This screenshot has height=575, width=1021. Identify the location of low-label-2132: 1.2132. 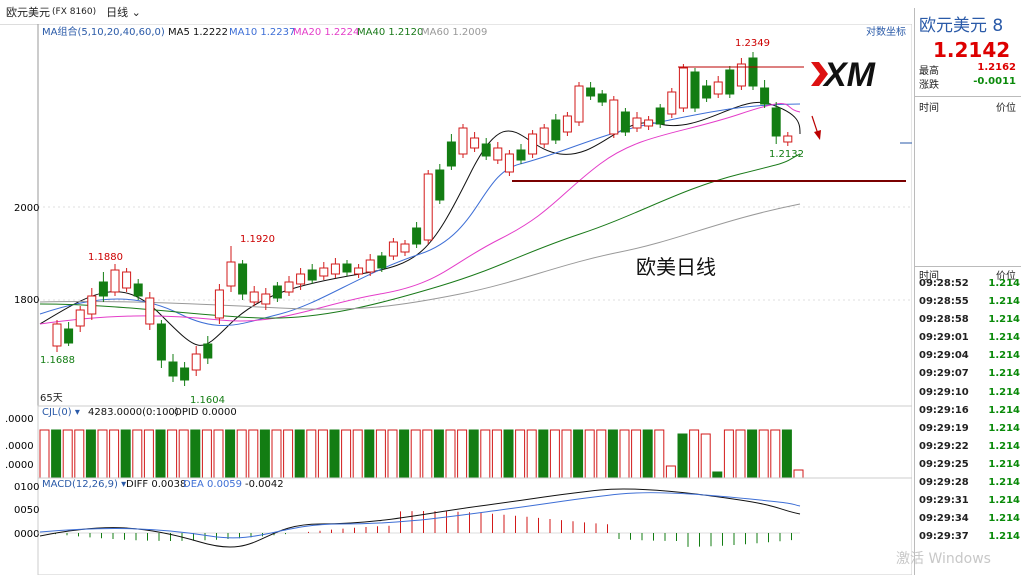
(786, 154).